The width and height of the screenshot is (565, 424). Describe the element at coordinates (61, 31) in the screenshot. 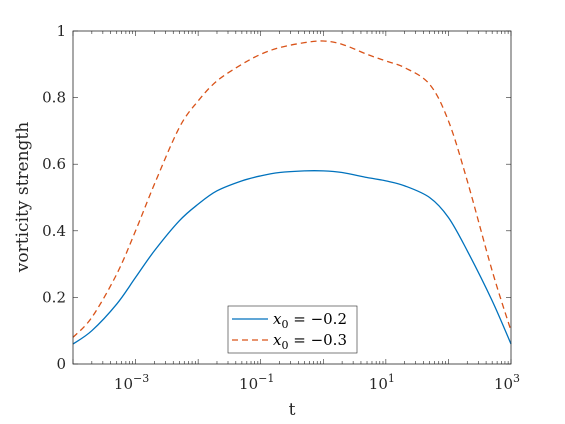

I see `y-tick-label: 1` at that location.